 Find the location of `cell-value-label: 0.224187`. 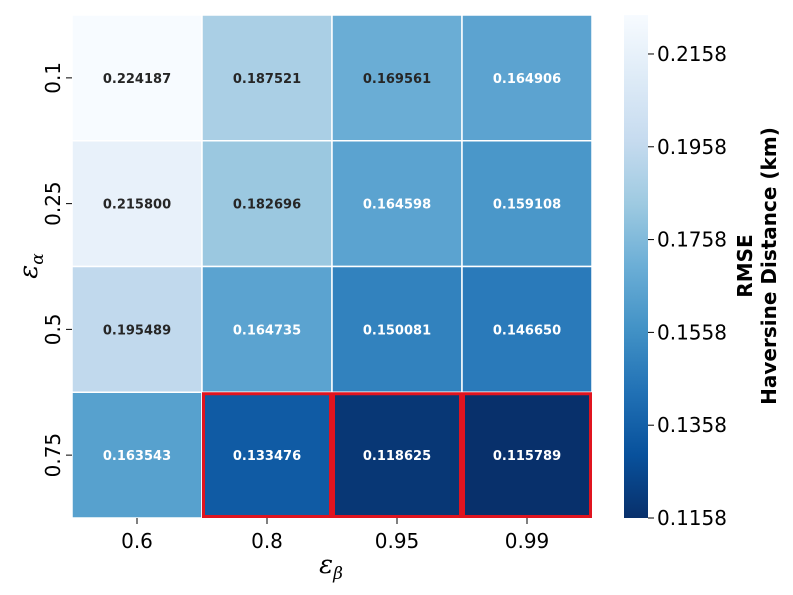

cell-value-label: 0.224187 is located at coordinates (137, 79).